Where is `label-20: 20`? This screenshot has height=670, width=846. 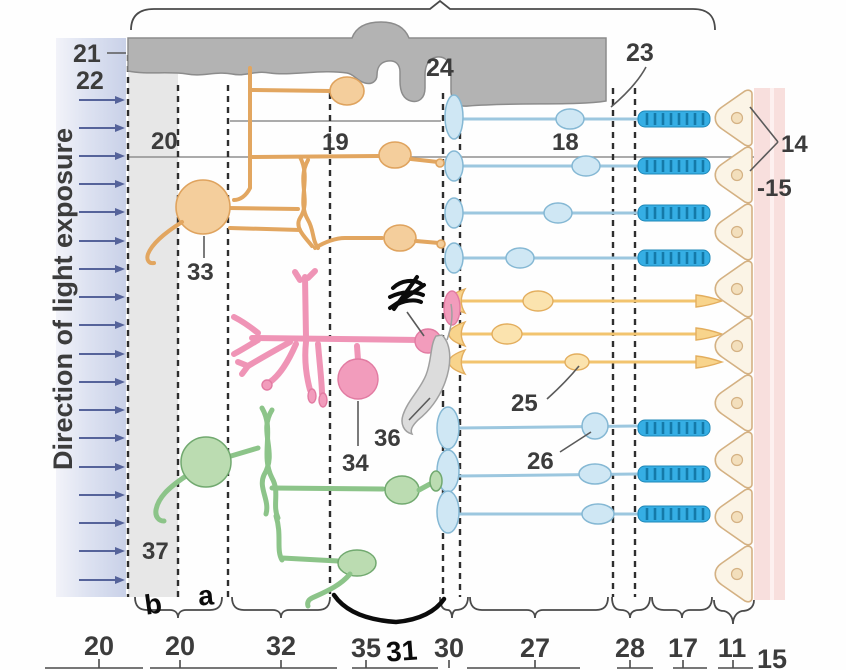 label-20: 20 is located at coordinates (164, 141).